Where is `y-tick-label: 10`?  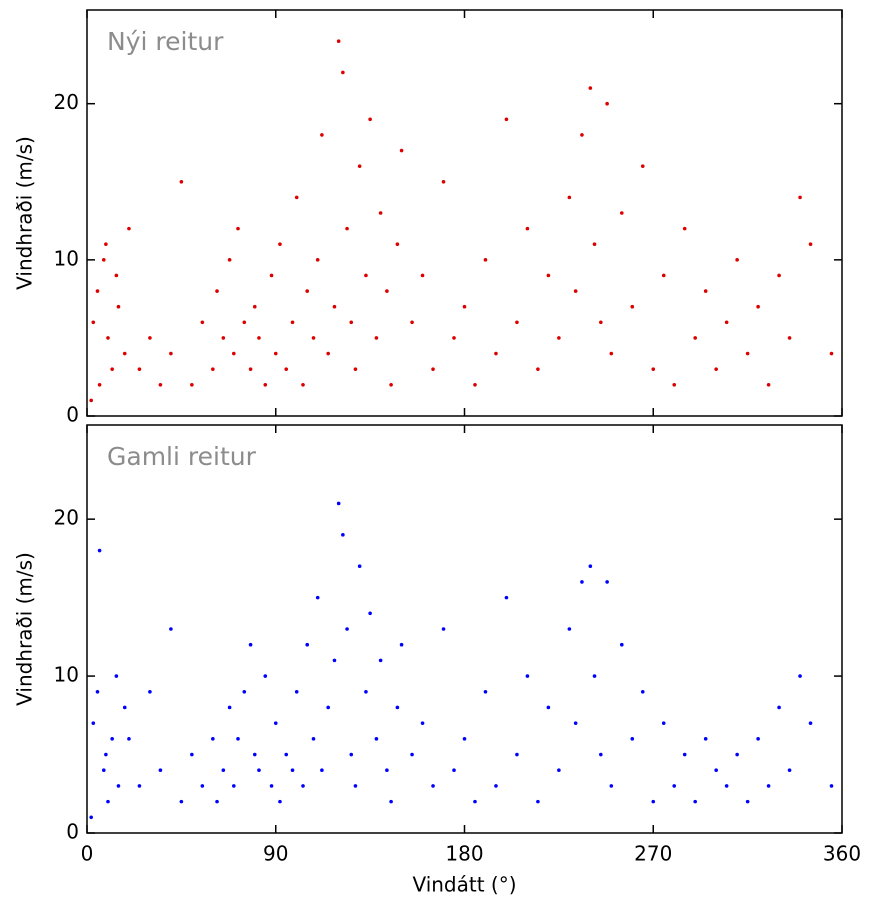
y-tick-label: 10 is located at coordinates (66, 258).